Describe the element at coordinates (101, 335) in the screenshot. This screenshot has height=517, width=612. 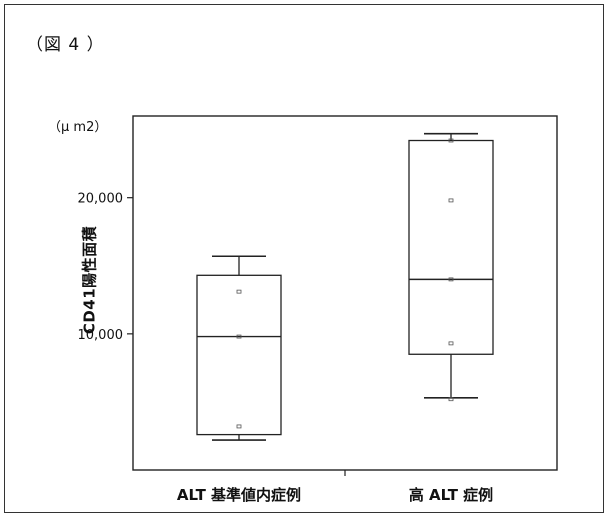
I see `y-tick-label-0: 10,000` at that location.